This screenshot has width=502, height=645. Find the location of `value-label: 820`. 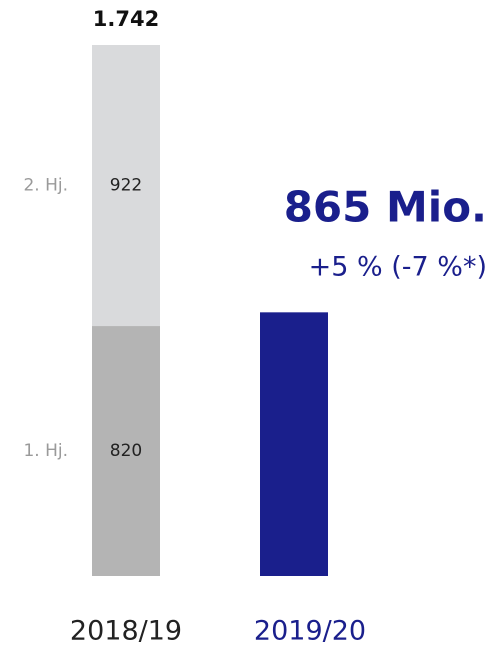

value-label: 820 is located at coordinates (126, 451).